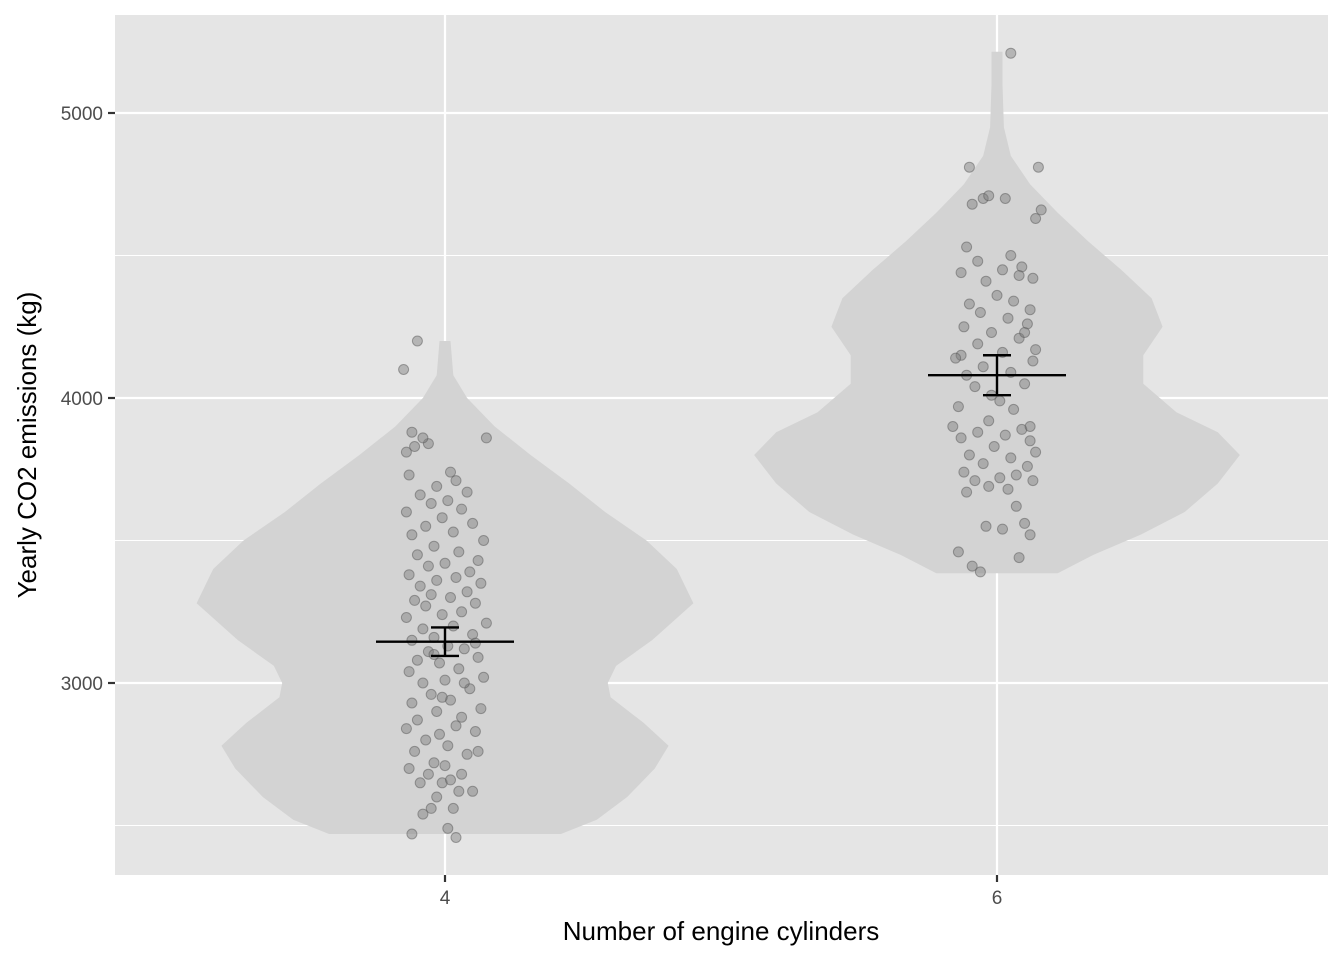 The width and height of the screenshot is (1344, 960). What do you see at coordinates (997, 898) in the screenshot?
I see `x-tick-label: 6` at bounding box center [997, 898].